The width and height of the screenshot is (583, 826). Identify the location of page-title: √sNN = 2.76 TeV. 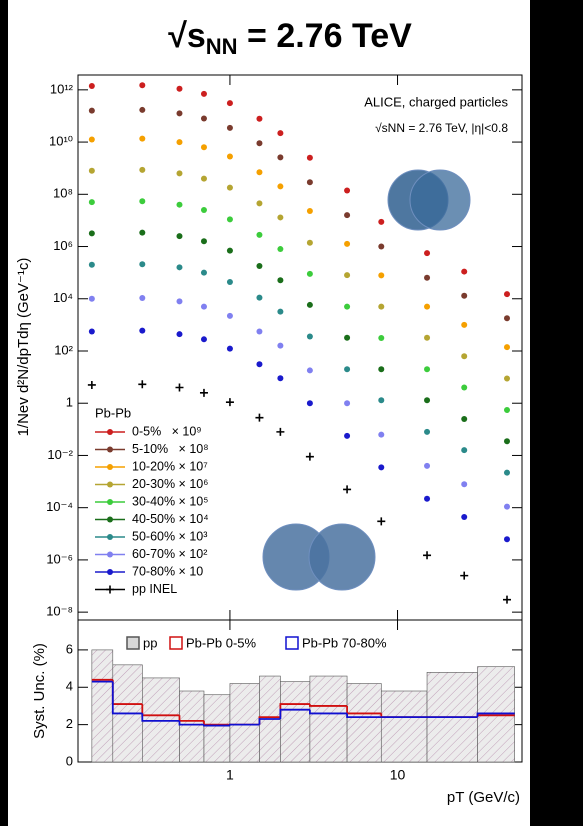
(290, 38).